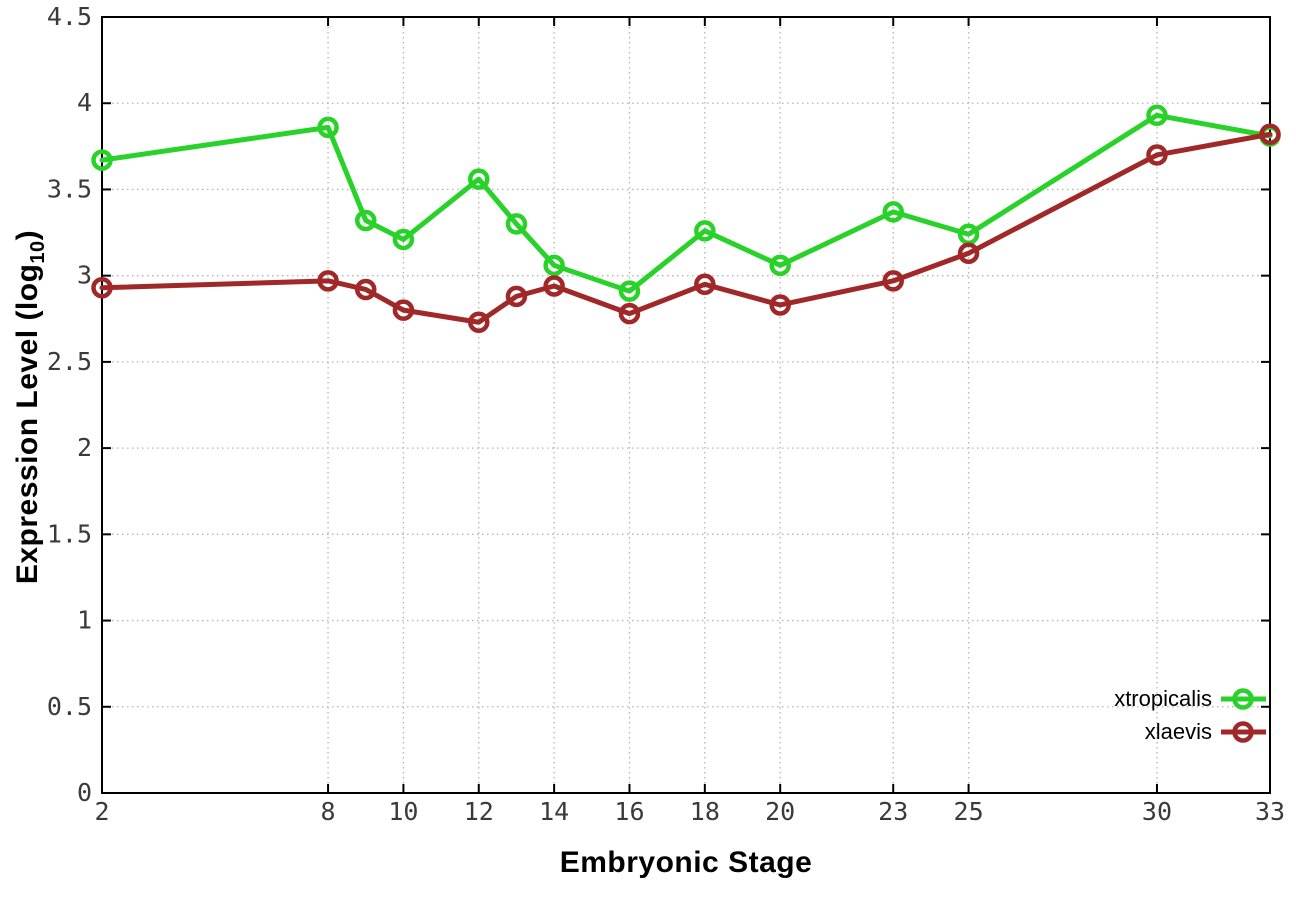 Image resolution: width=1296 pixels, height=907 pixels. Describe the element at coordinates (893, 811) in the screenshot. I see `x-tick-label: 23` at that location.